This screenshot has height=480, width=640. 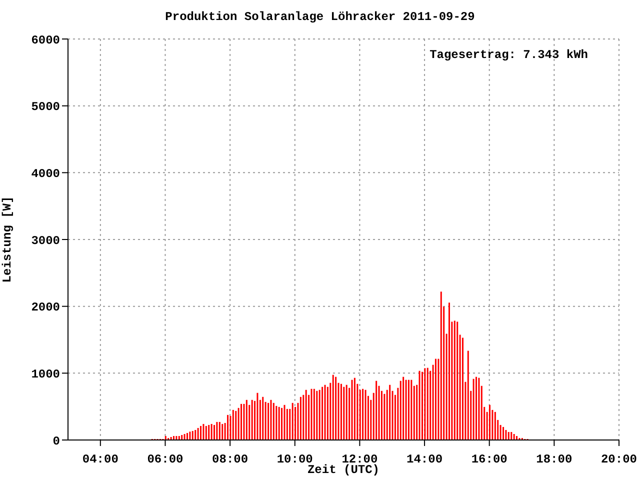 What do you see at coordinates (320, 17) in the screenshot?
I see `chart-title: Produktion Solaranlage Löhracker 2011-09-29` at bounding box center [320, 17].